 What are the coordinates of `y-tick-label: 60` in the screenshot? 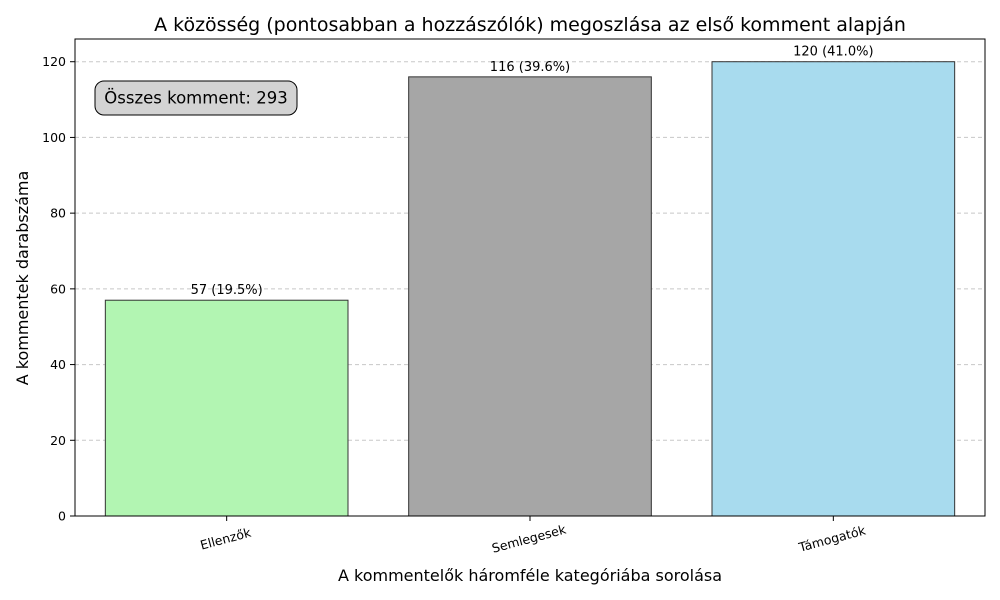 It's located at (58, 288).